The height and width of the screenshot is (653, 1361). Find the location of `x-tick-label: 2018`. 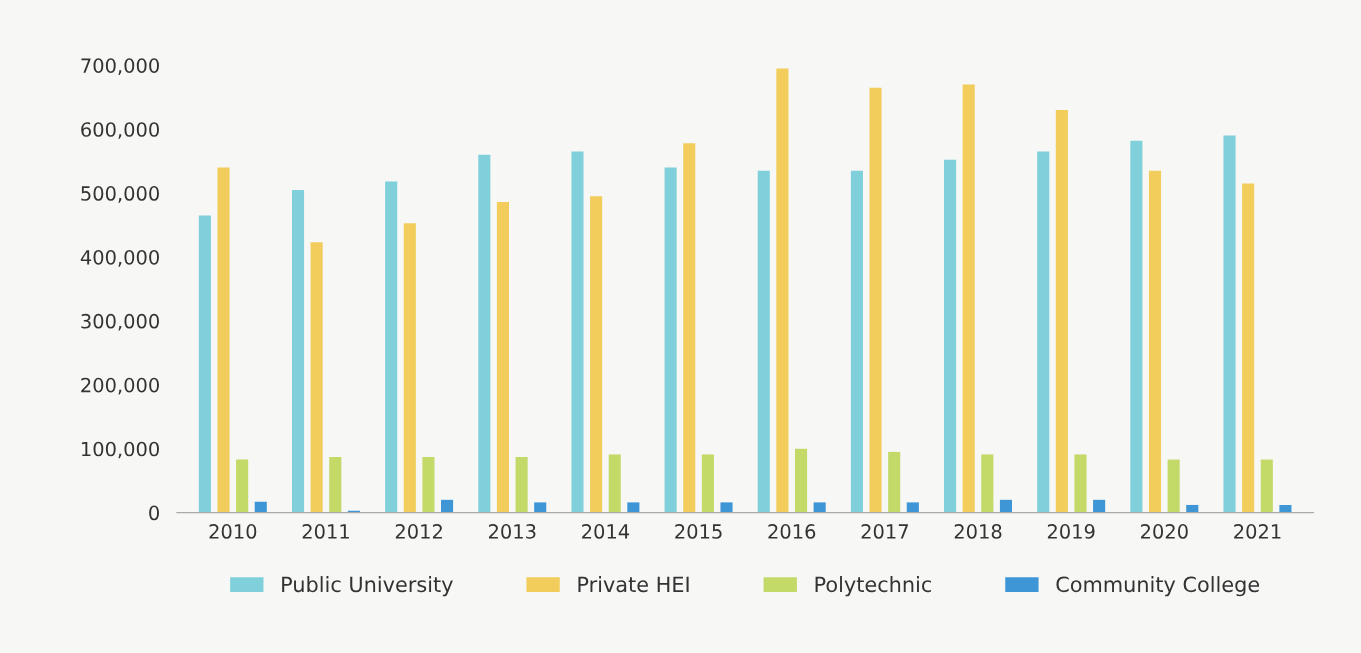

x-tick-label: 2018 is located at coordinates (978, 531).